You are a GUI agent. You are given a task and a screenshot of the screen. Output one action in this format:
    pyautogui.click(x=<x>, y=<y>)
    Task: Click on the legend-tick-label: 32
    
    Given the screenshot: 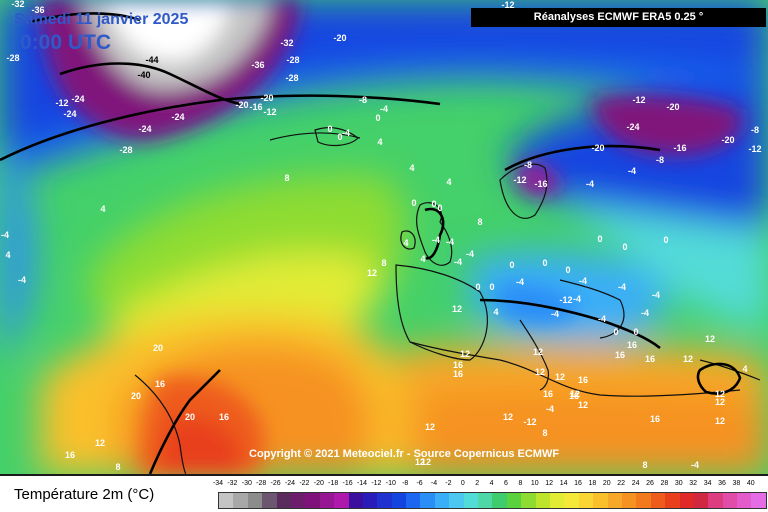 What is the action you would take?
    pyautogui.click(x=693, y=483)
    